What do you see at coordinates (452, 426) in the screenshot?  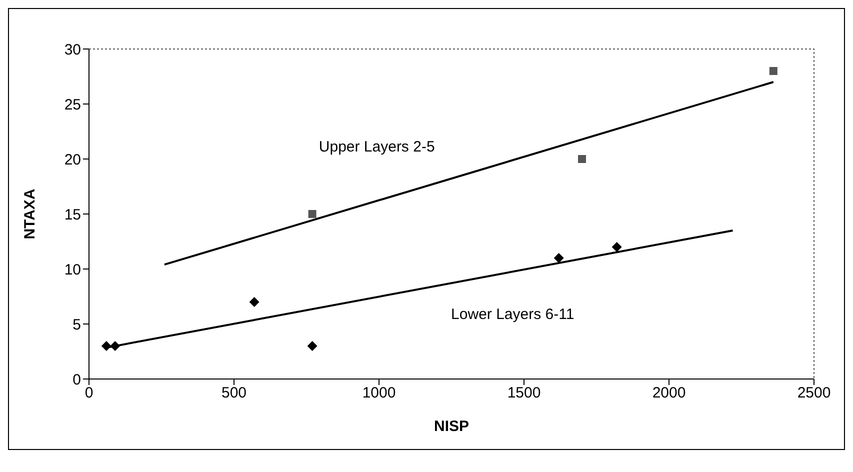 I see `x-axis-title: NISP` at bounding box center [452, 426].